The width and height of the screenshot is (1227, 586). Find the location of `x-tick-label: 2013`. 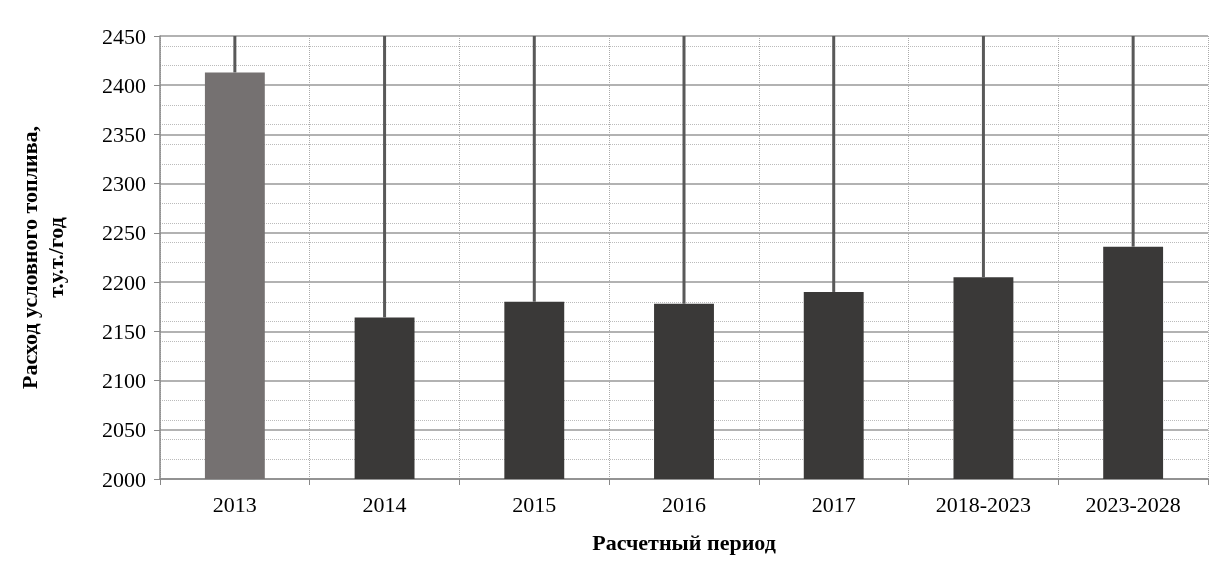

x-tick-label: 2013 is located at coordinates (234, 504).